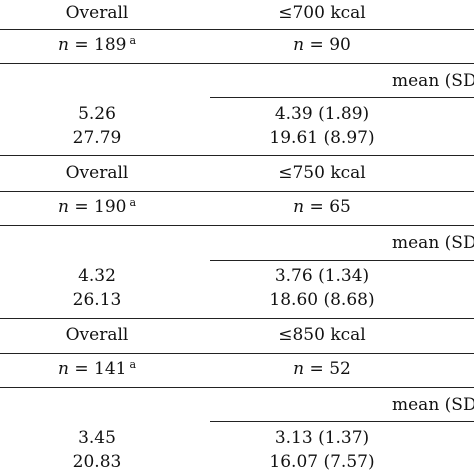 Image resolution: width=474 pixels, height=474 pixels. Describe the element at coordinates (322, 335) in the screenshot. I see `section3-header-threshold: ≤850 kcal` at that location.